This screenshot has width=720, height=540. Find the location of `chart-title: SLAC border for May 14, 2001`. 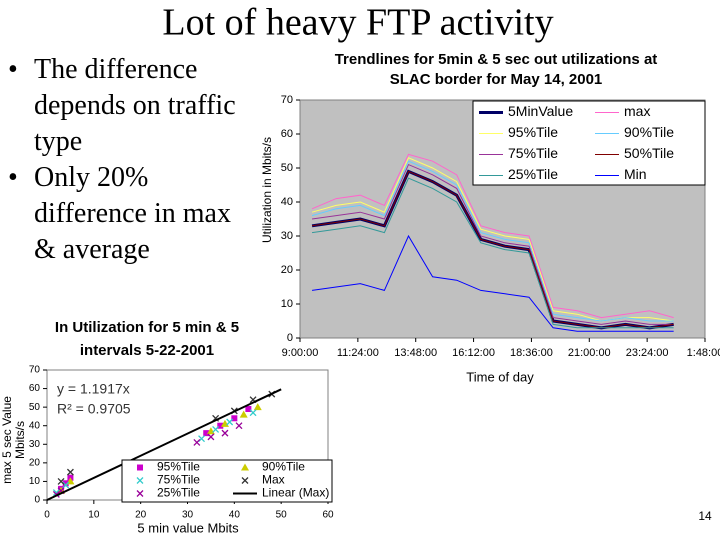

chart-title: SLAC border for May 14, 2001 is located at coordinates (496, 79).